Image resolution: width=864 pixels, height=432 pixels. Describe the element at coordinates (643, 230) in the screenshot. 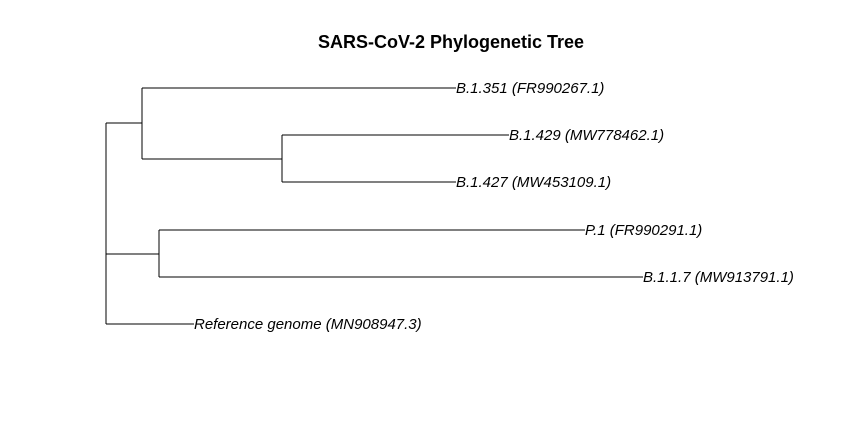

I see `tip-label-p1: P.1 (FR990291.1)` at that location.